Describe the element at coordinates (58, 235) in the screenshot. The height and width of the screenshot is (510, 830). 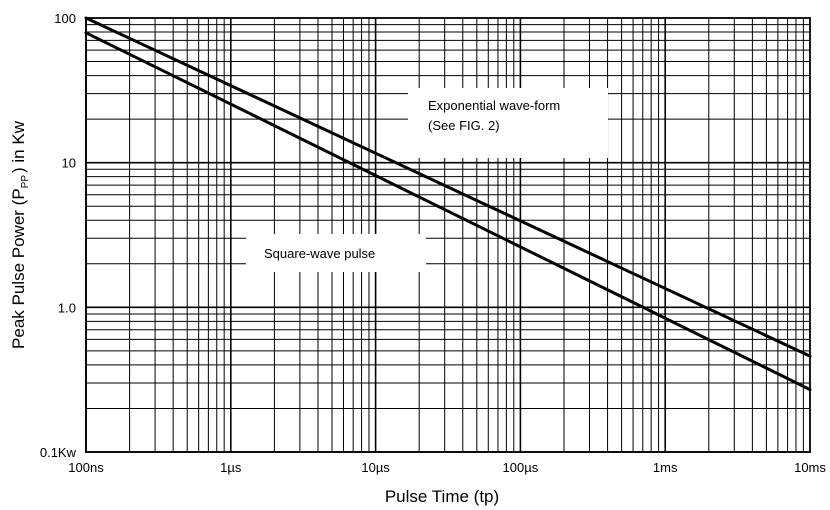
I see `y-tick-labels: 0.1Kw 1.0 10 100` at that location.